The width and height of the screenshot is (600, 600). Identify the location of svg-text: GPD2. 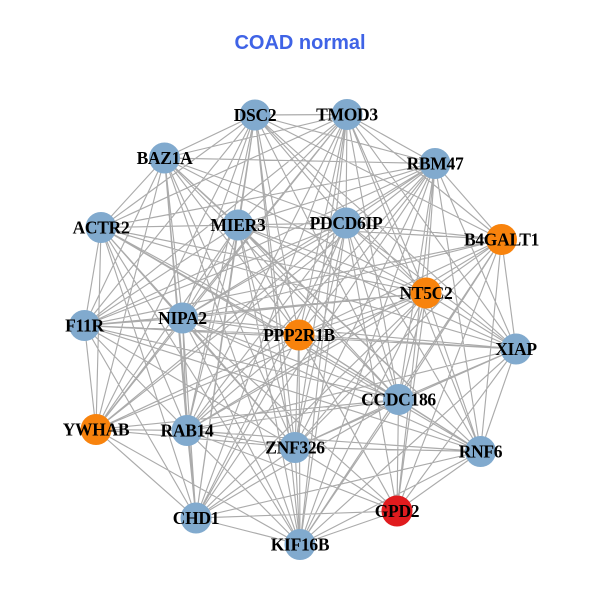
(397, 511).